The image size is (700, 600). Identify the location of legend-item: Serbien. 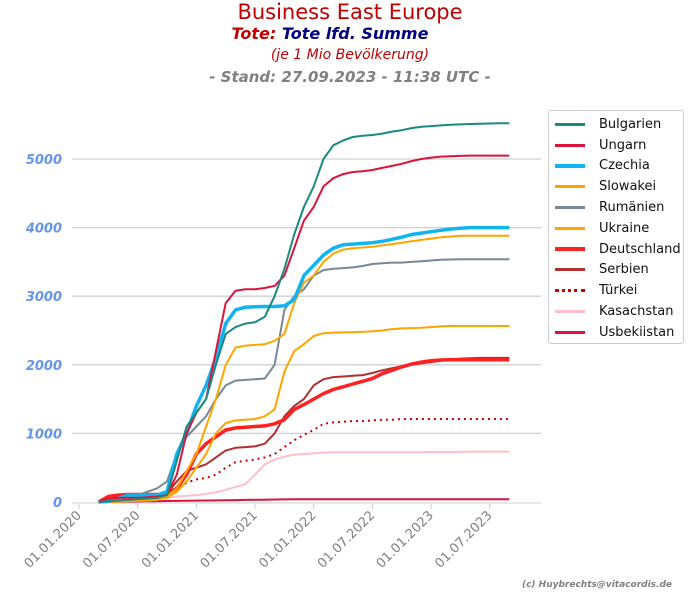
(616, 270).